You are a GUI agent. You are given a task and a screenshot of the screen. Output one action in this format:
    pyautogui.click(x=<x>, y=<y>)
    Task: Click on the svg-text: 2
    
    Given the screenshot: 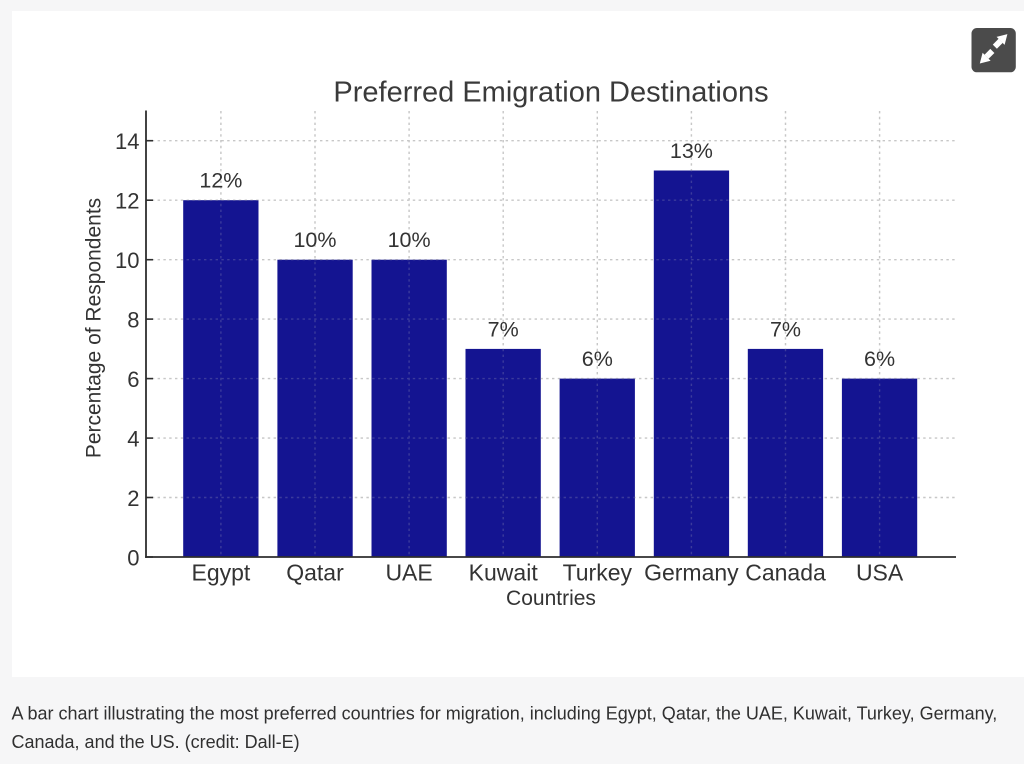 What is the action you would take?
    pyautogui.click(x=133, y=498)
    